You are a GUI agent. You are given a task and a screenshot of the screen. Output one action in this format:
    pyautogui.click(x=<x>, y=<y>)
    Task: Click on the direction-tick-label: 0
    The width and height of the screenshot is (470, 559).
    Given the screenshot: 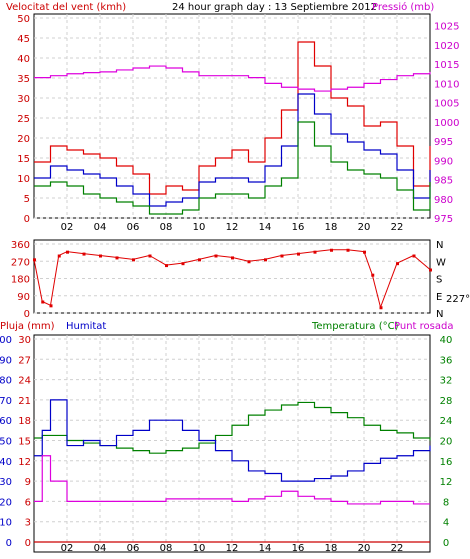 What is the action you would take?
    pyautogui.click(x=27, y=314)
    